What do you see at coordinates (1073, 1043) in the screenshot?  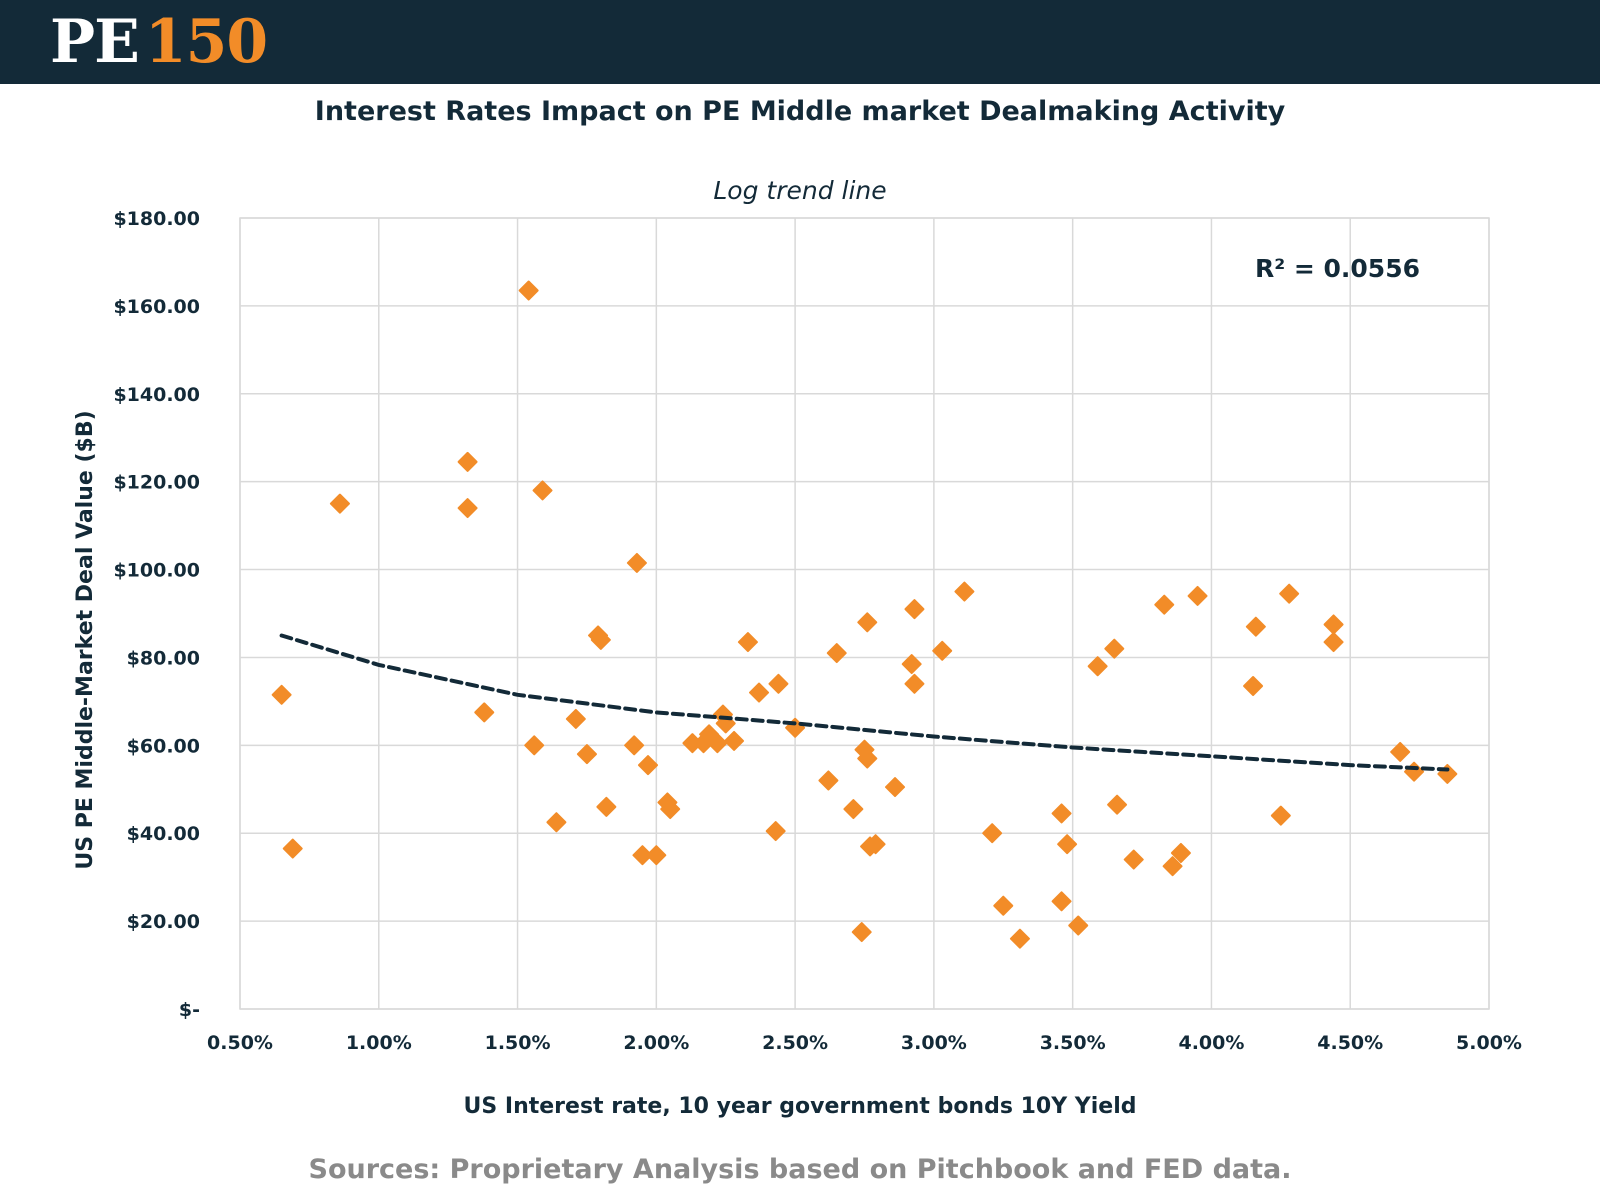 I see `x-tick-label: 3.50%` at bounding box center [1073, 1043].